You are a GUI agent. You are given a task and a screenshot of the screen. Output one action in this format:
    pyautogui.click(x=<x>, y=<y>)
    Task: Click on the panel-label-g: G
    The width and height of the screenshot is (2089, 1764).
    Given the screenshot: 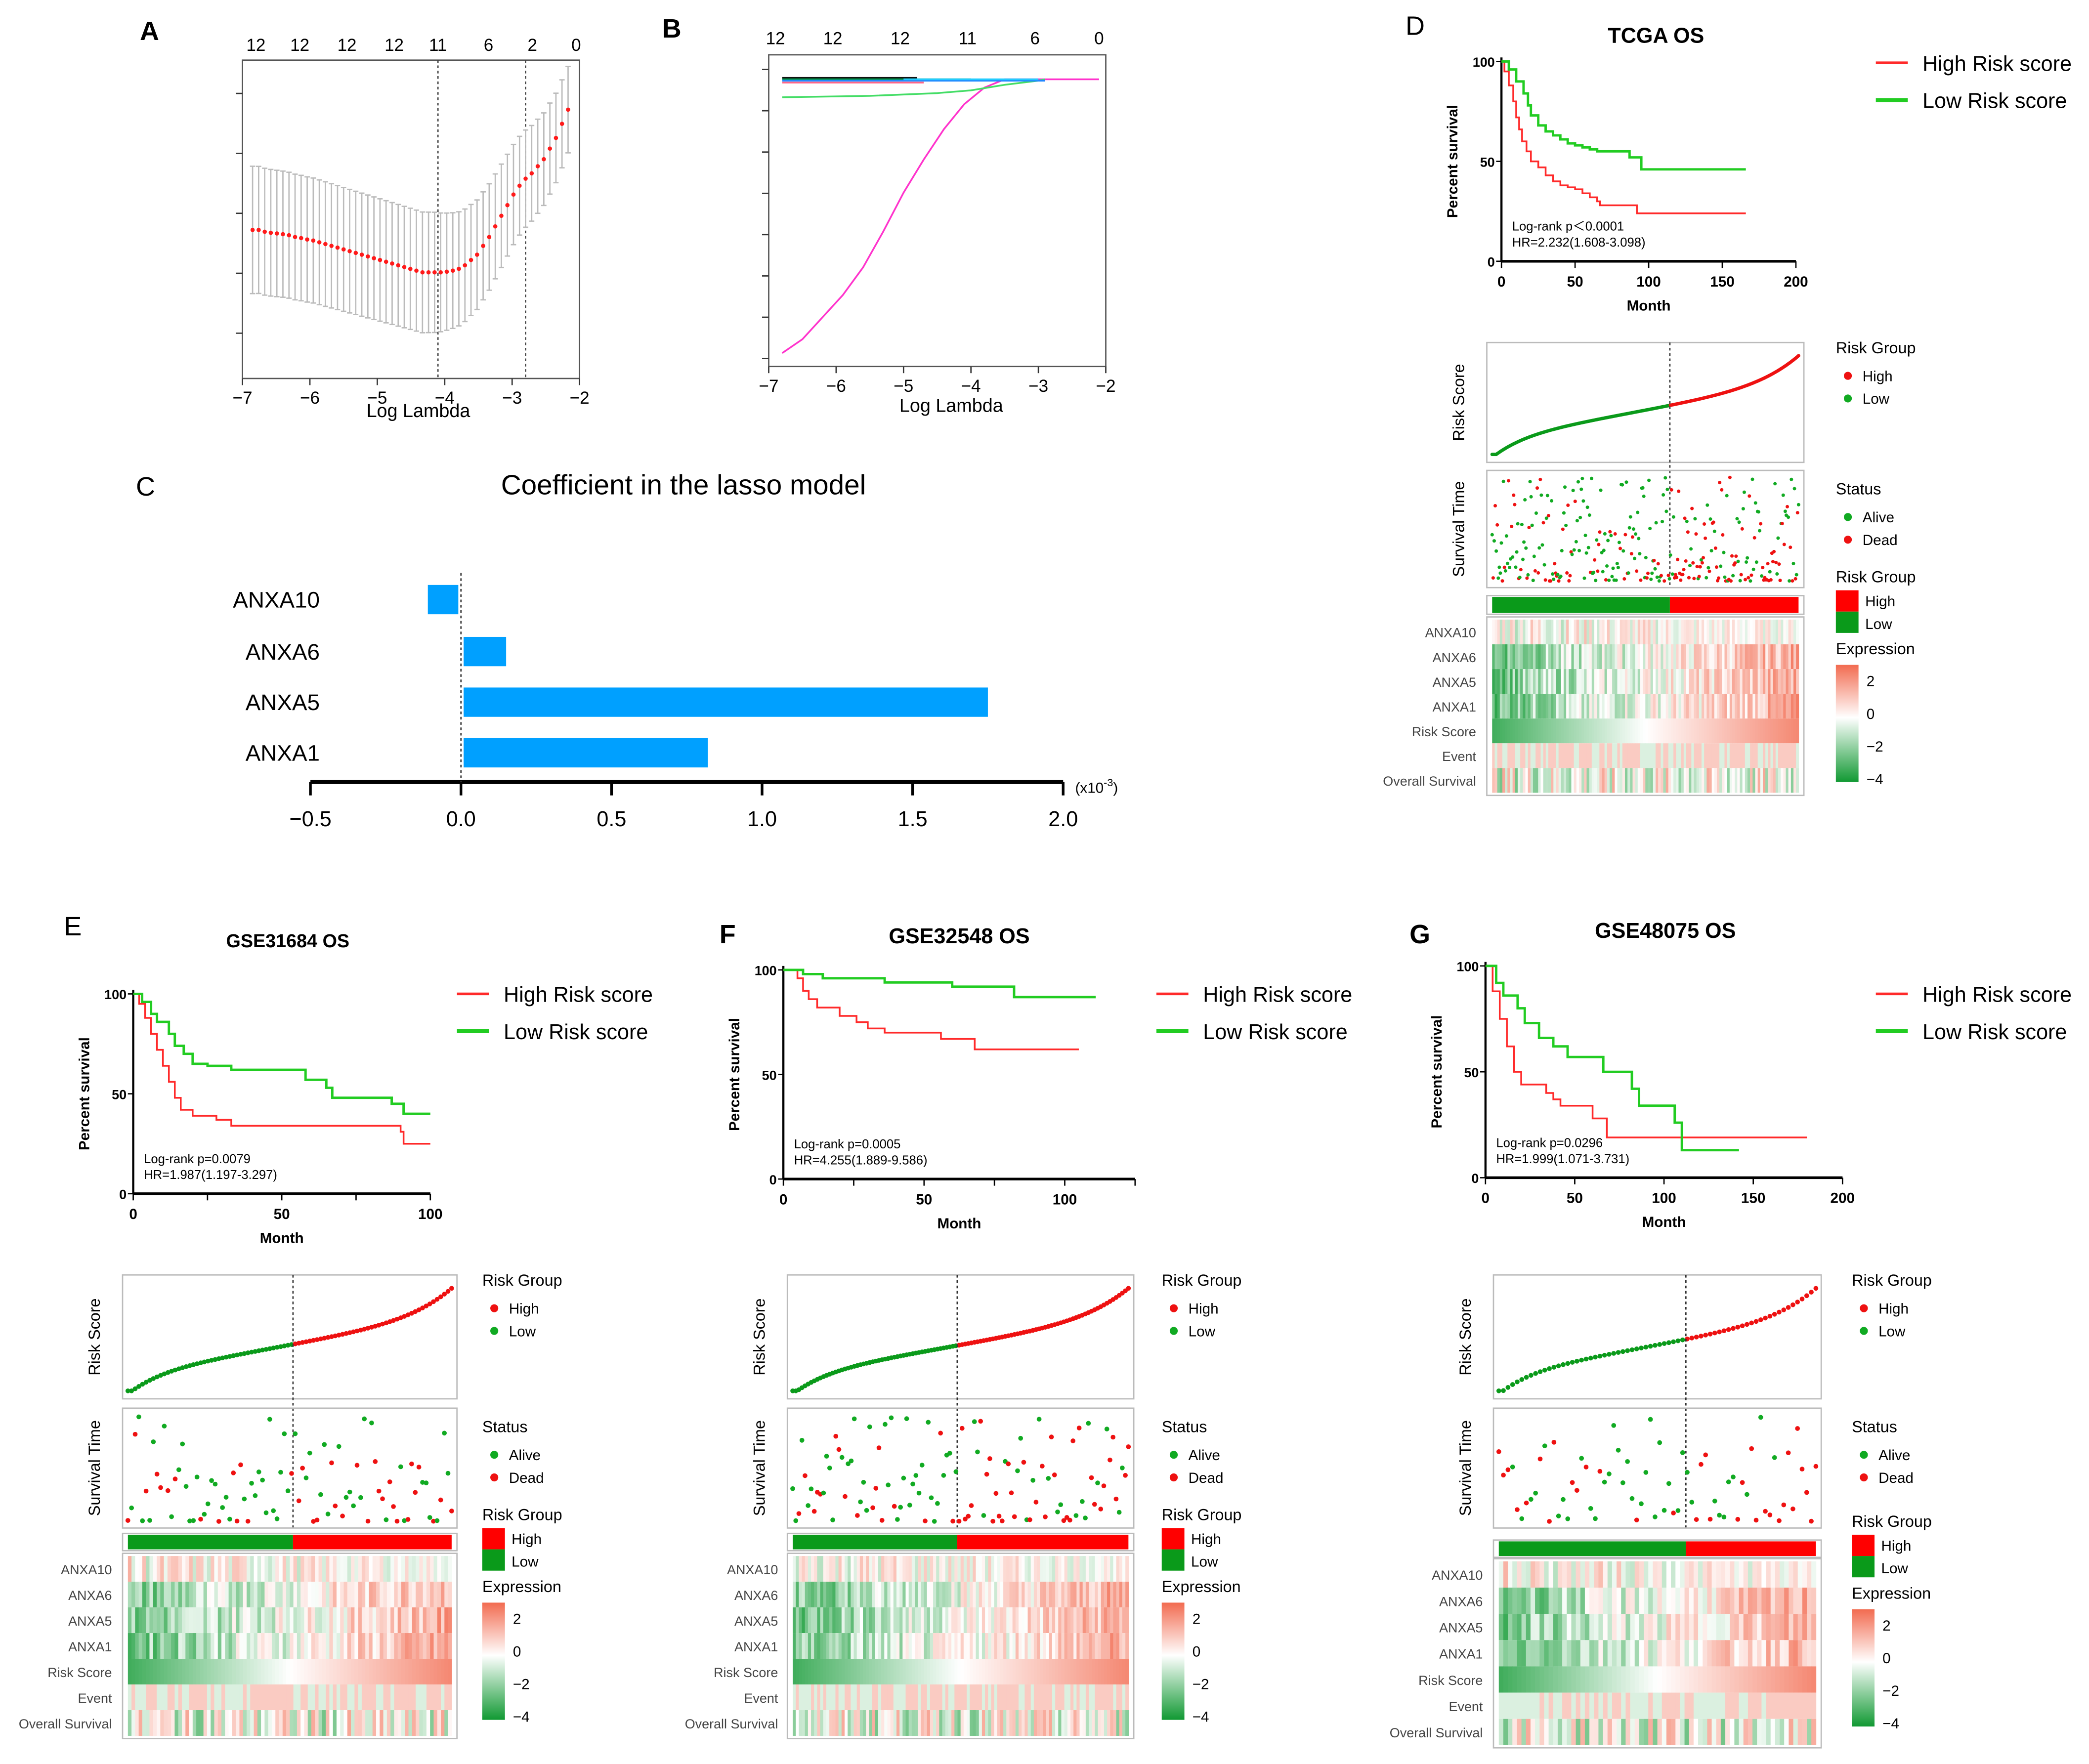 What is the action you would take?
    pyautogui.click(x=1419, y=934)
    